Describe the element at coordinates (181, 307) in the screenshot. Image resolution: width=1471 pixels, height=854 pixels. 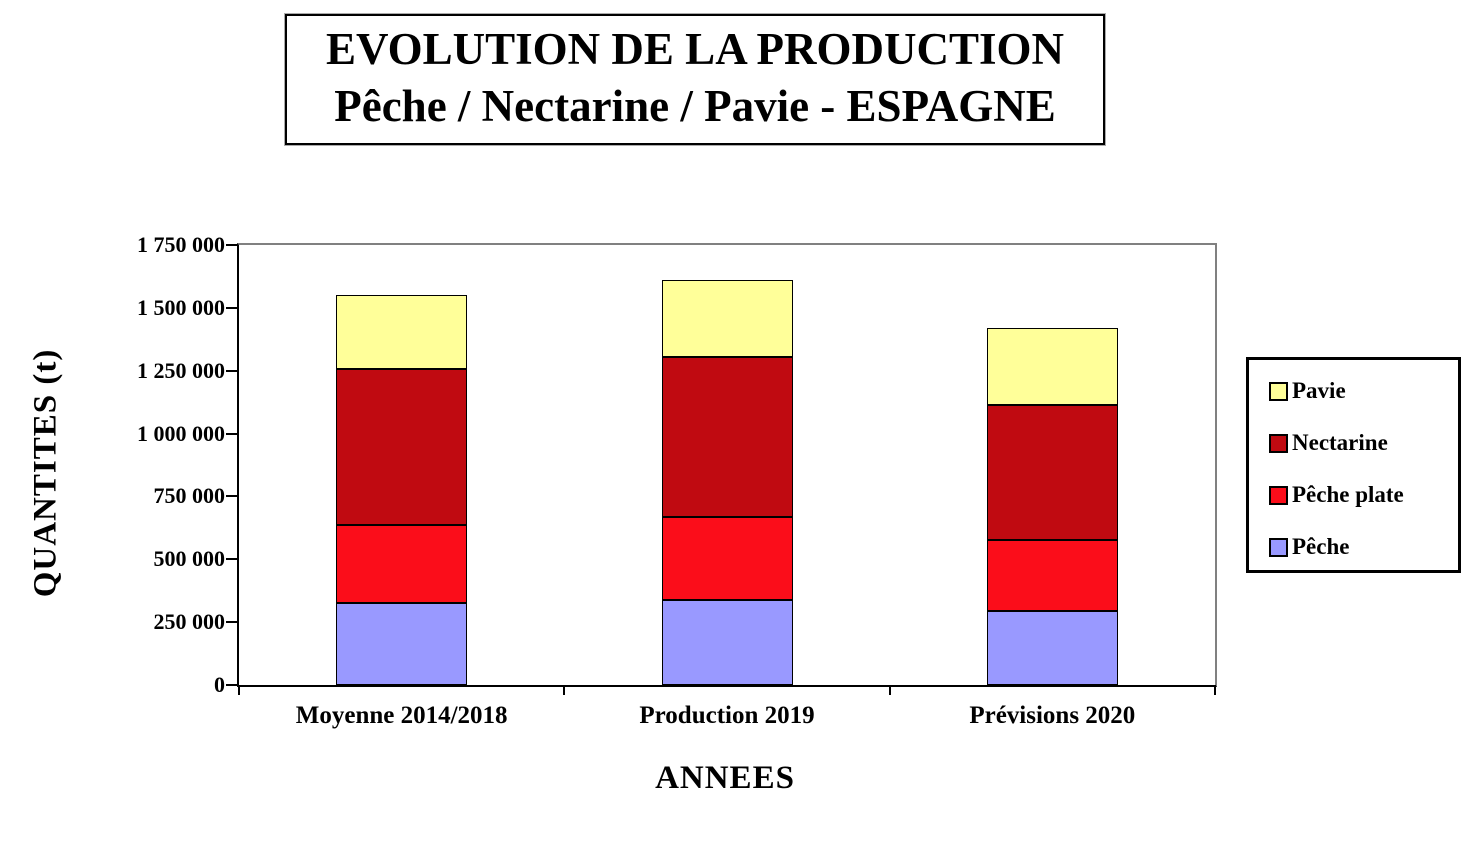
I see `y-axis-tick-label: 1 500 000` at that location.